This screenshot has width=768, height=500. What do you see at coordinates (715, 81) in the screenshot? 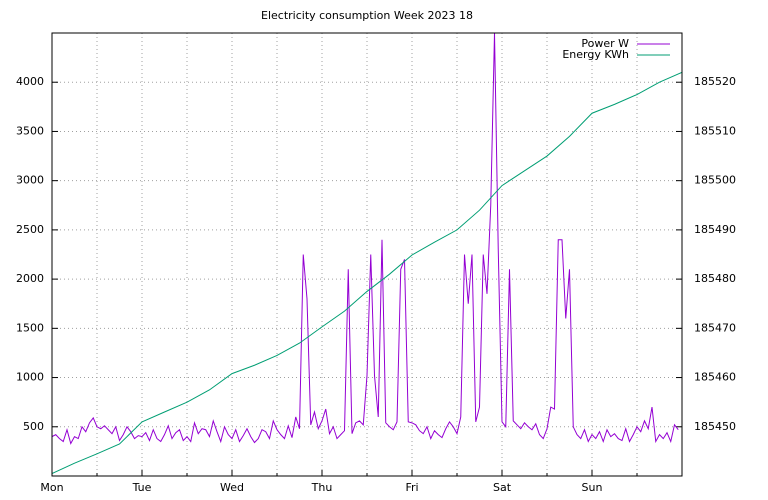
I see `y2-tick-label: 185520` at bounding box center [715, 81].